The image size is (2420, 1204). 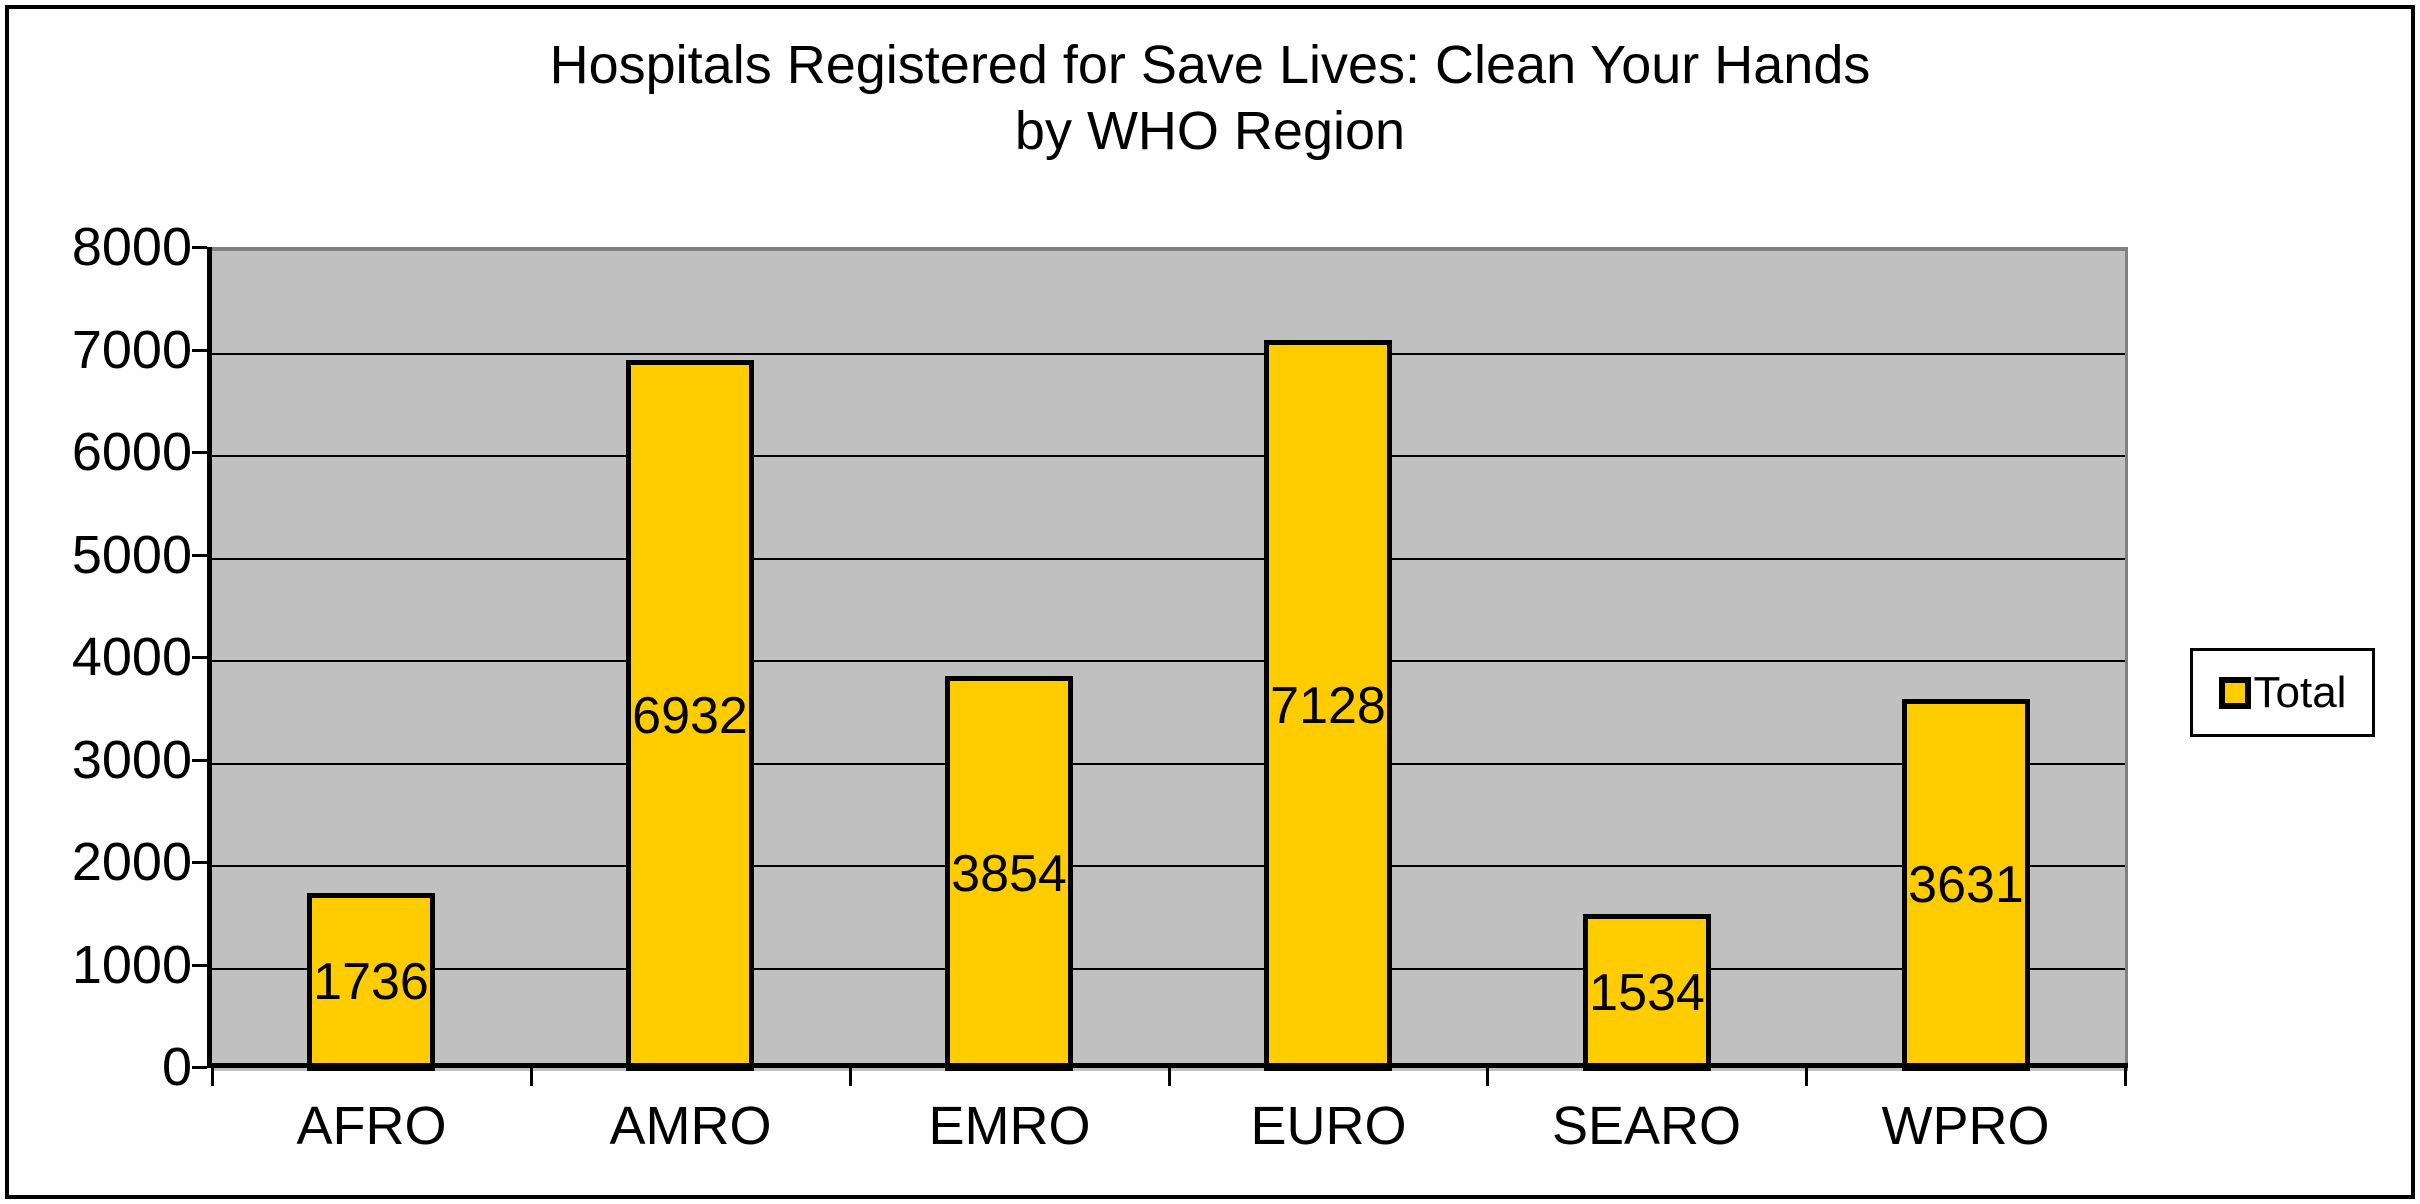 I want to click on y-tick-label-0: 0, so click(x=176, y=1067).